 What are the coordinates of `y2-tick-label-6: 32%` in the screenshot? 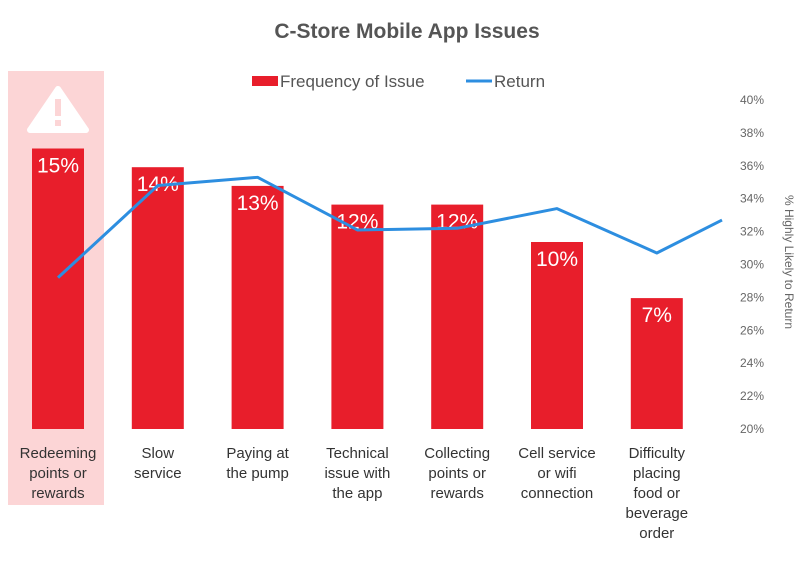 It's located at (752, 232).